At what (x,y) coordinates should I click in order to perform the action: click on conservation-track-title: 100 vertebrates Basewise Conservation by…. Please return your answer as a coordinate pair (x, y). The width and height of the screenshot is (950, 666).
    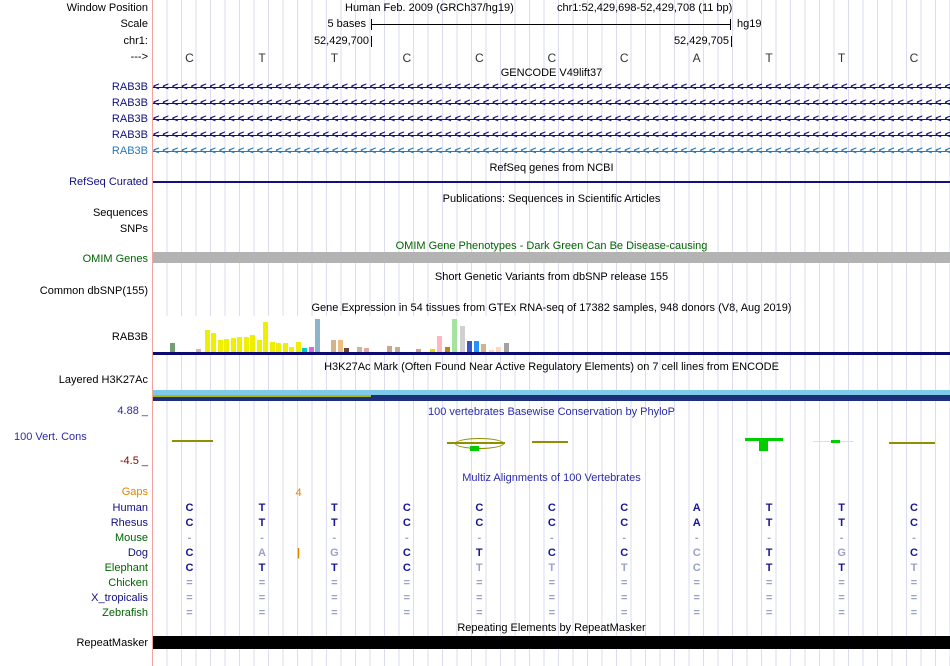
    Looking at the image, I should click on (551, 412).